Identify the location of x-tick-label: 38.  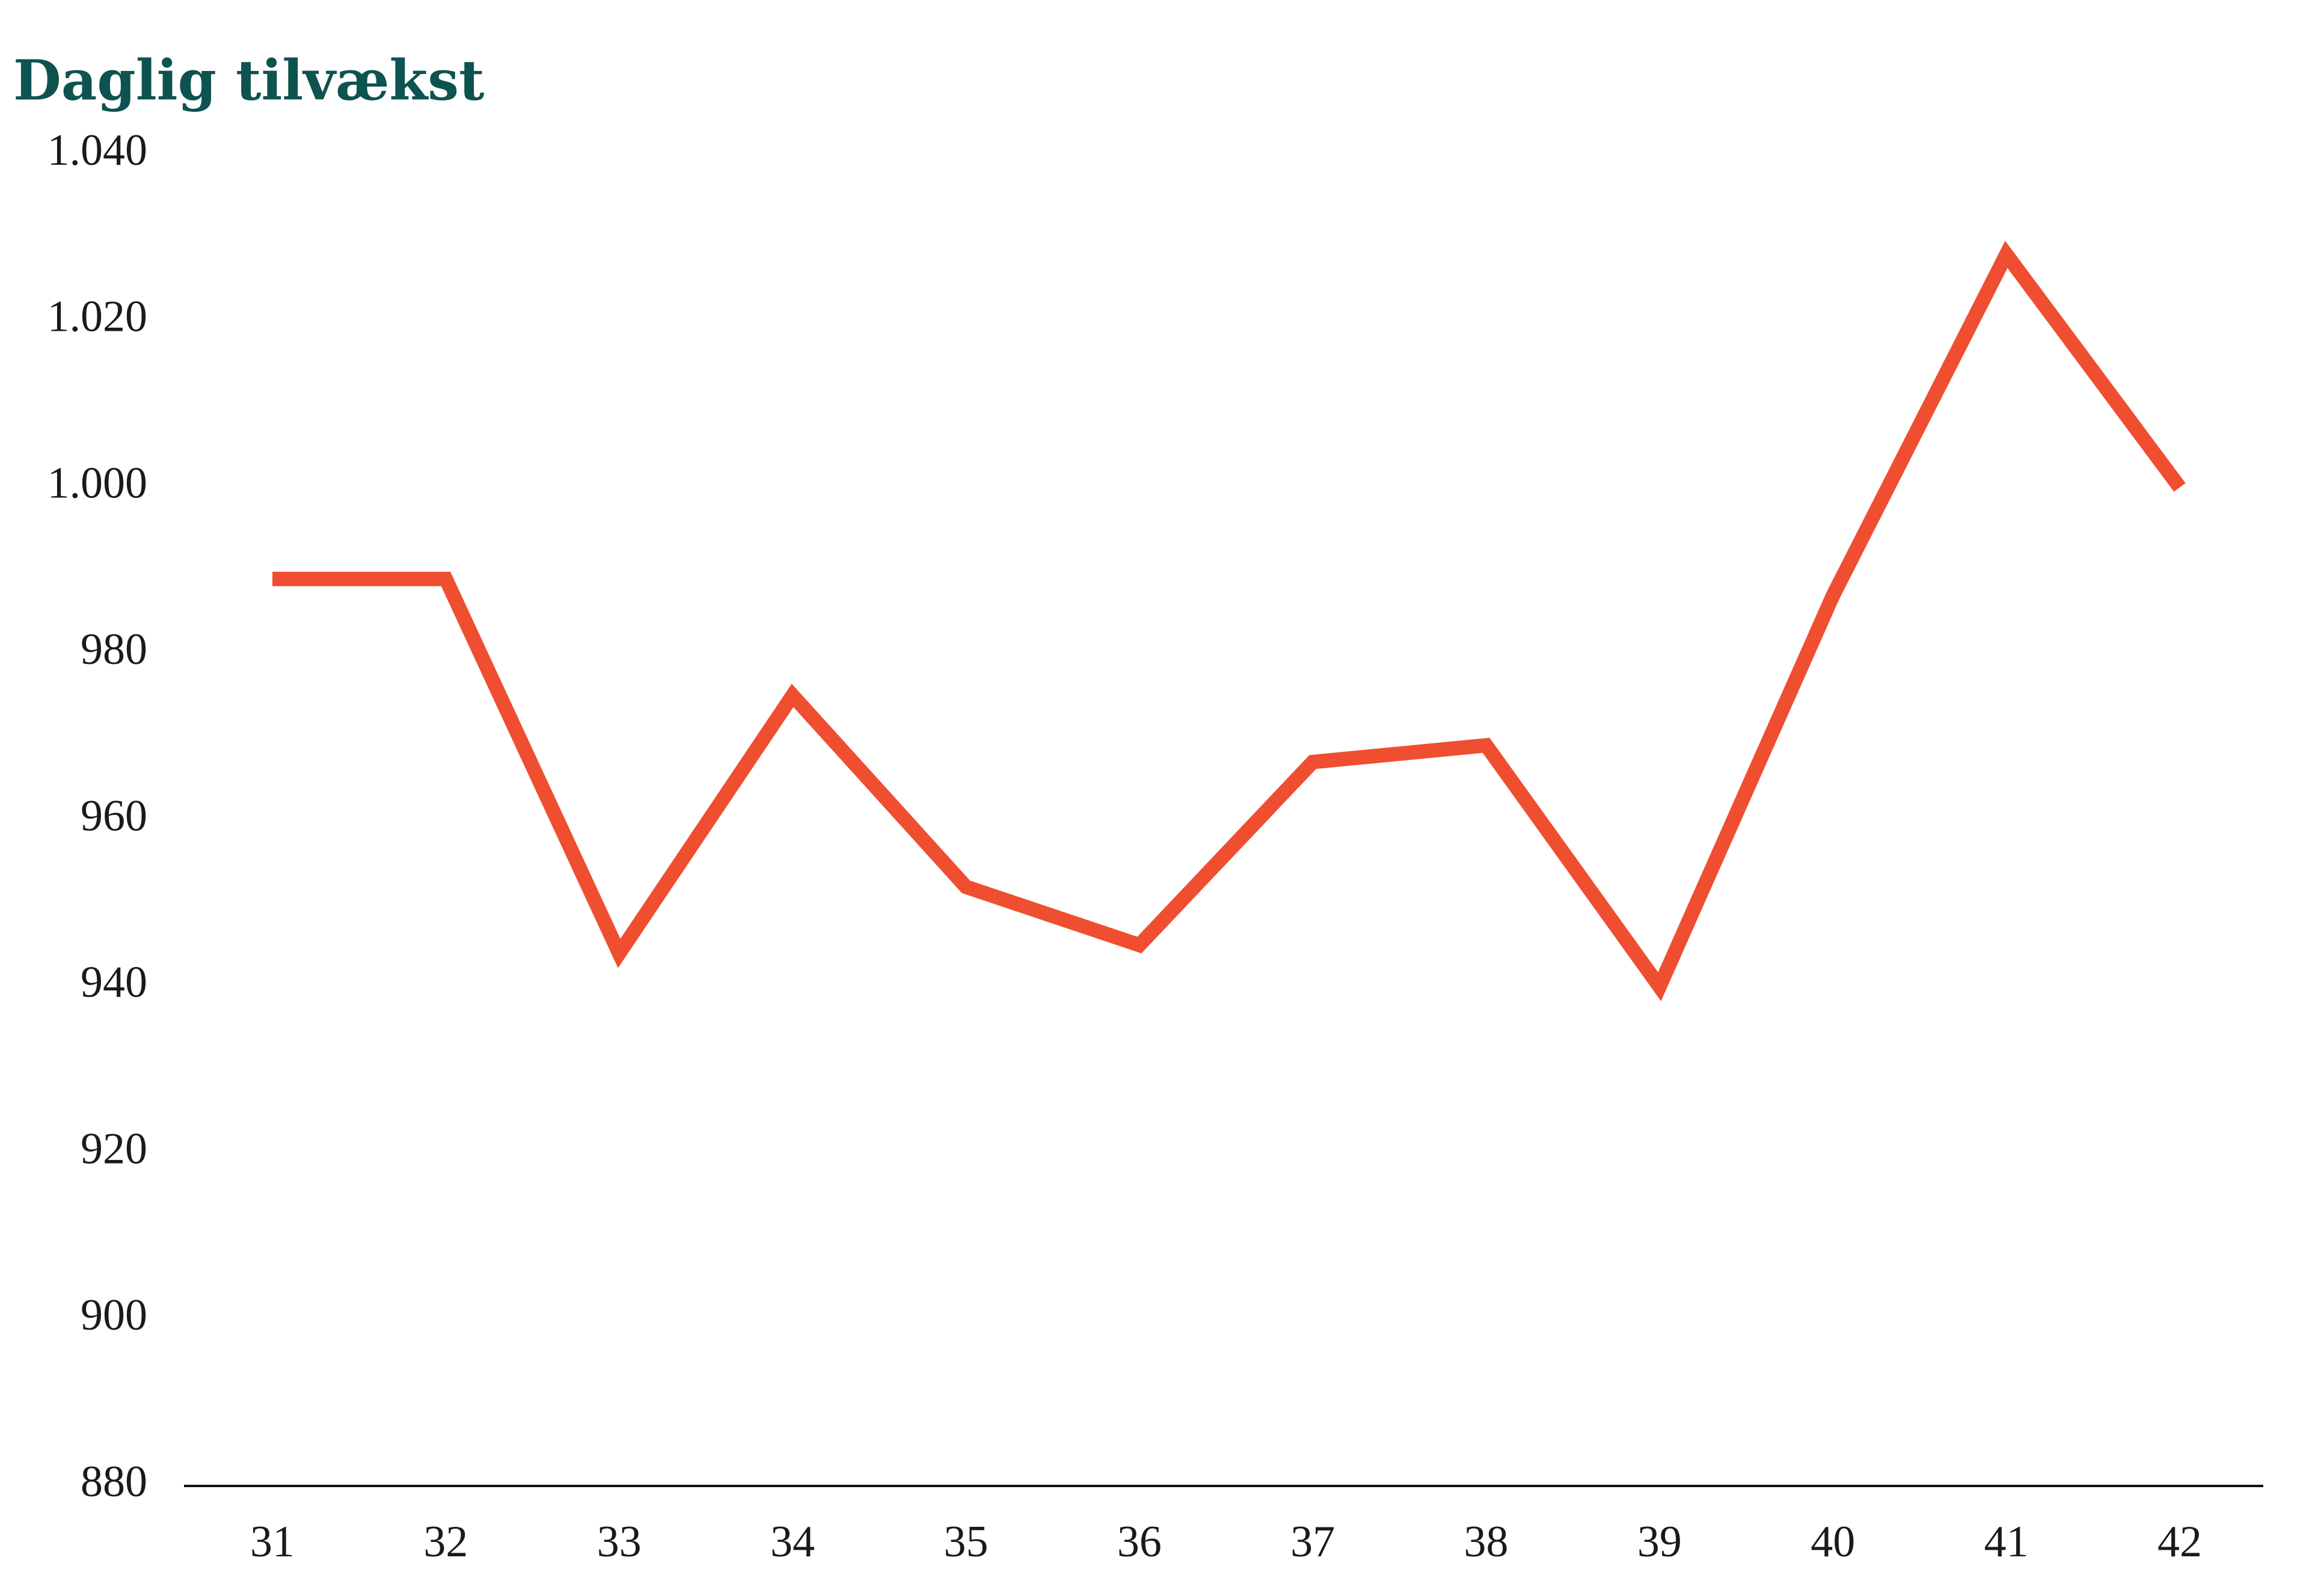
(1486, 1542).